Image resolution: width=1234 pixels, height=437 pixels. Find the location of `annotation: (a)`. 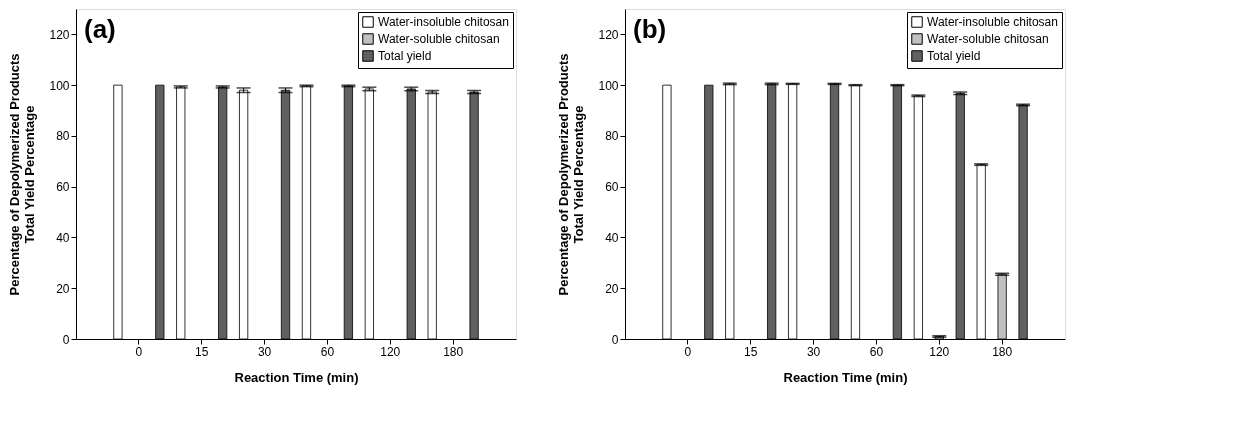

annotation: (a) is located at coordinates (100, 29).